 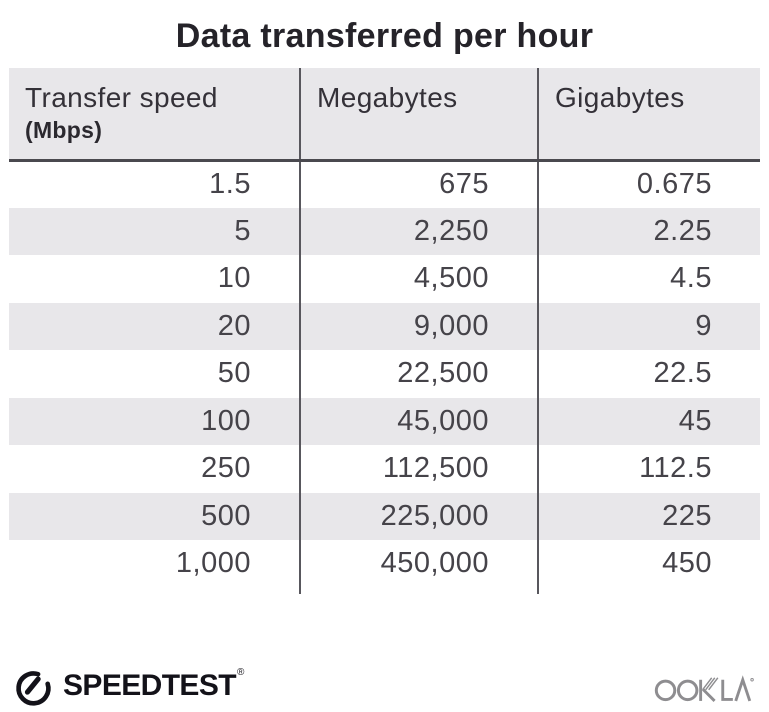 What do you see at coordinates (418, 516) in the screenshot?
I see `table-cell: 225,000` at bounding box center [418, 516].